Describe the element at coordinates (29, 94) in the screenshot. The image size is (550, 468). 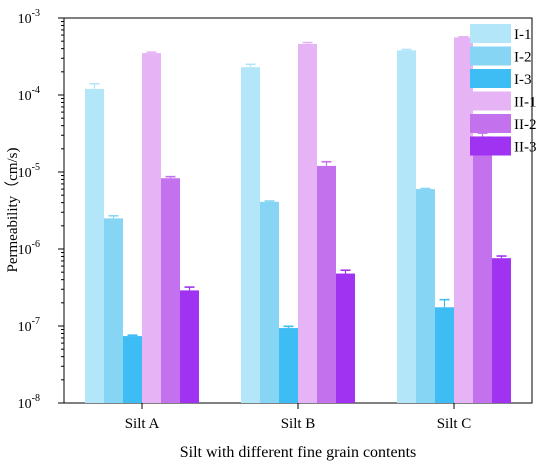
I see `y-tick-label: 10⁻⁴` at that location.